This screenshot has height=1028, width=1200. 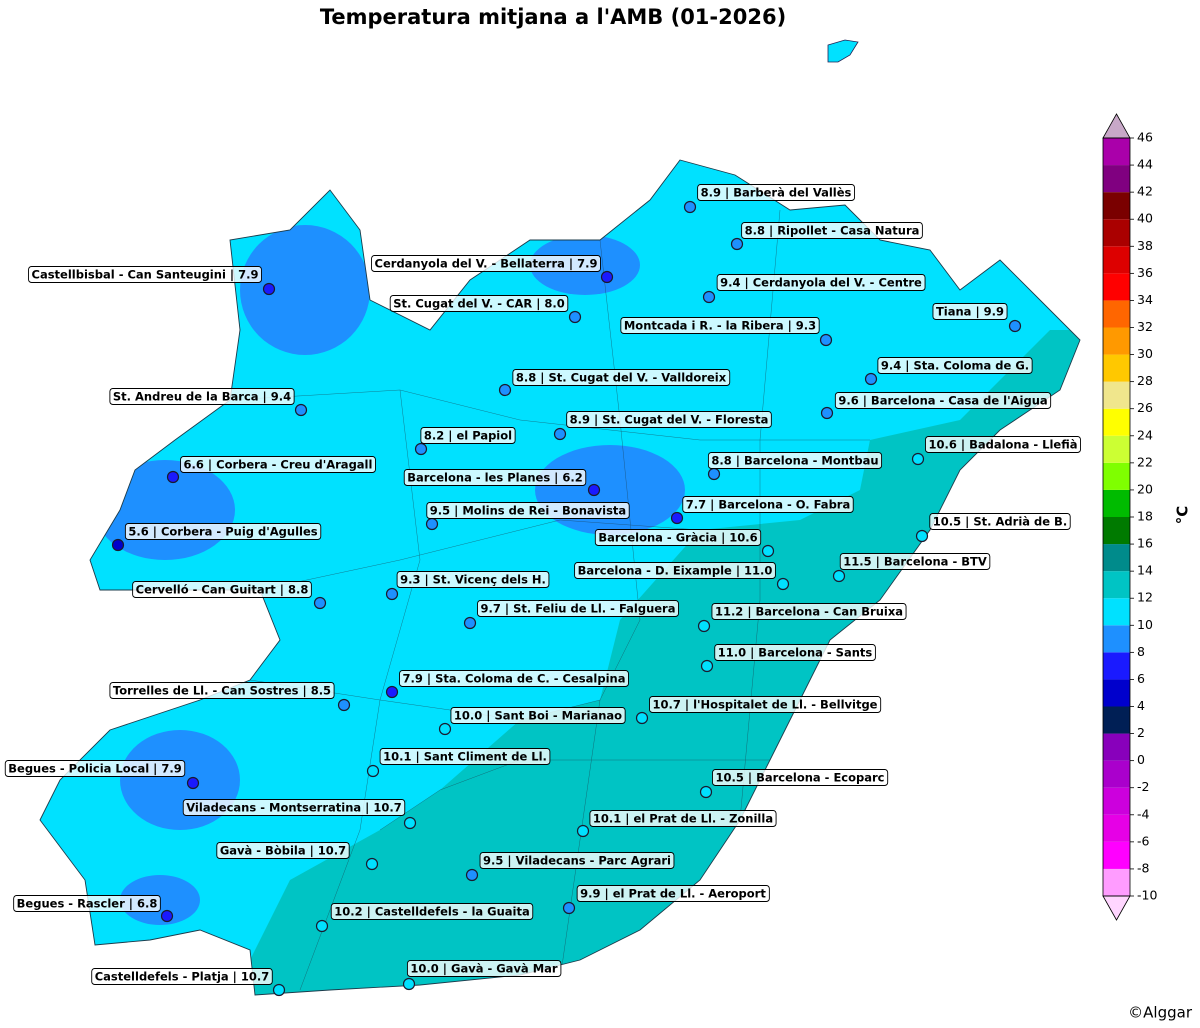 I want to click on station-label: 10.1 | el Prat de Ll. - Zonilla, so click(x=683, y=818).